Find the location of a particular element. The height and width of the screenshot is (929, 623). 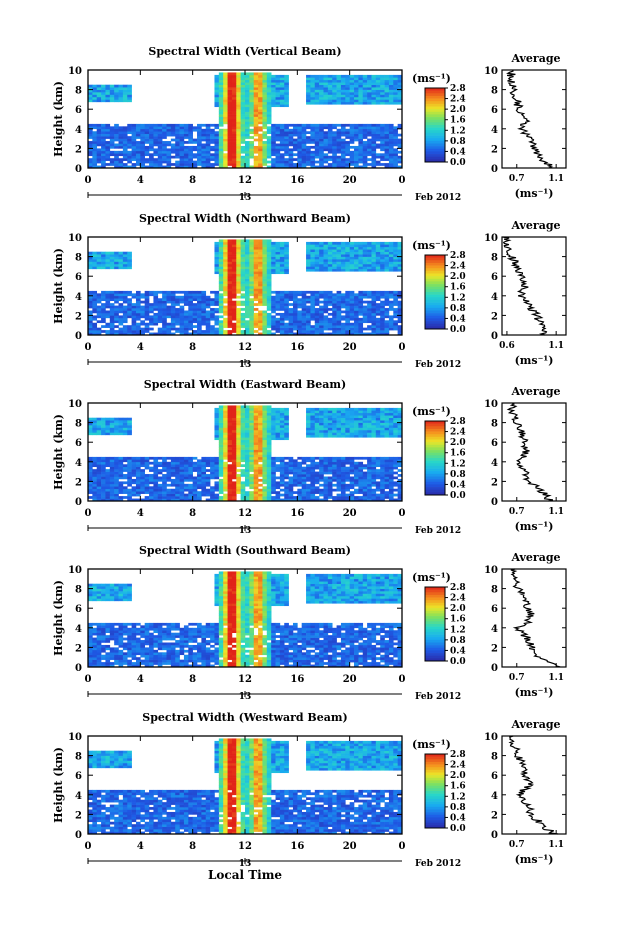

average-y-tick-label: 6 is located at coordinates (494, 110).